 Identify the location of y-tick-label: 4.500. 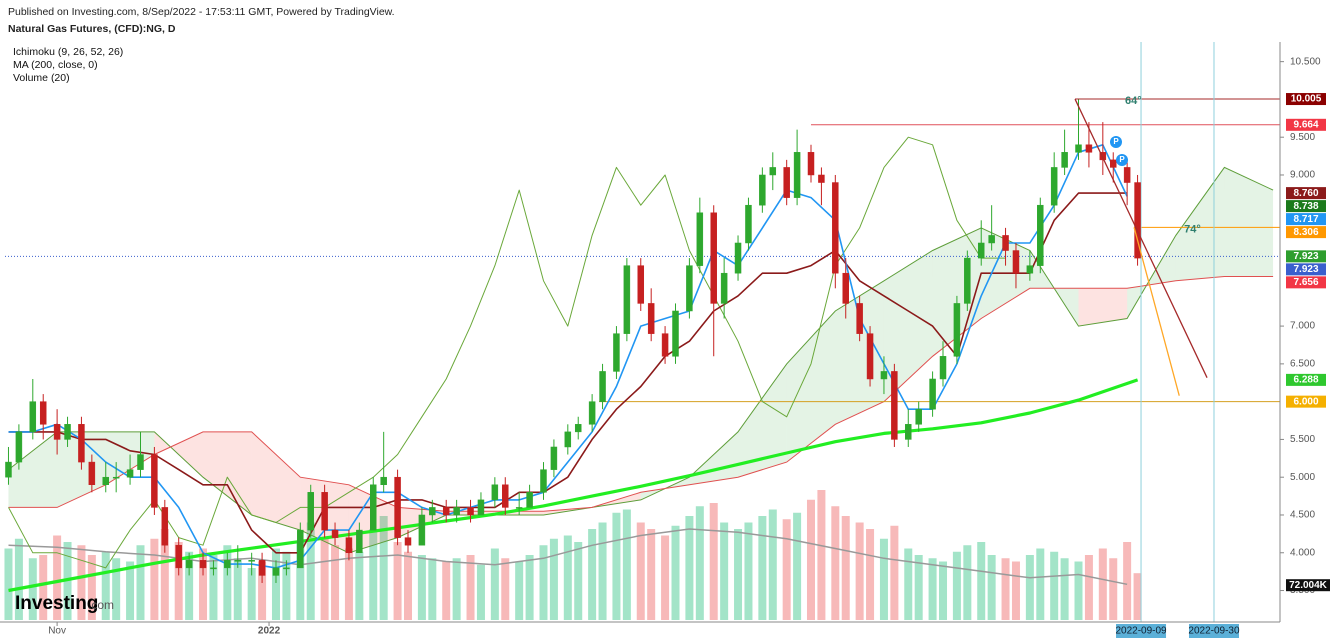
(1302, 515).